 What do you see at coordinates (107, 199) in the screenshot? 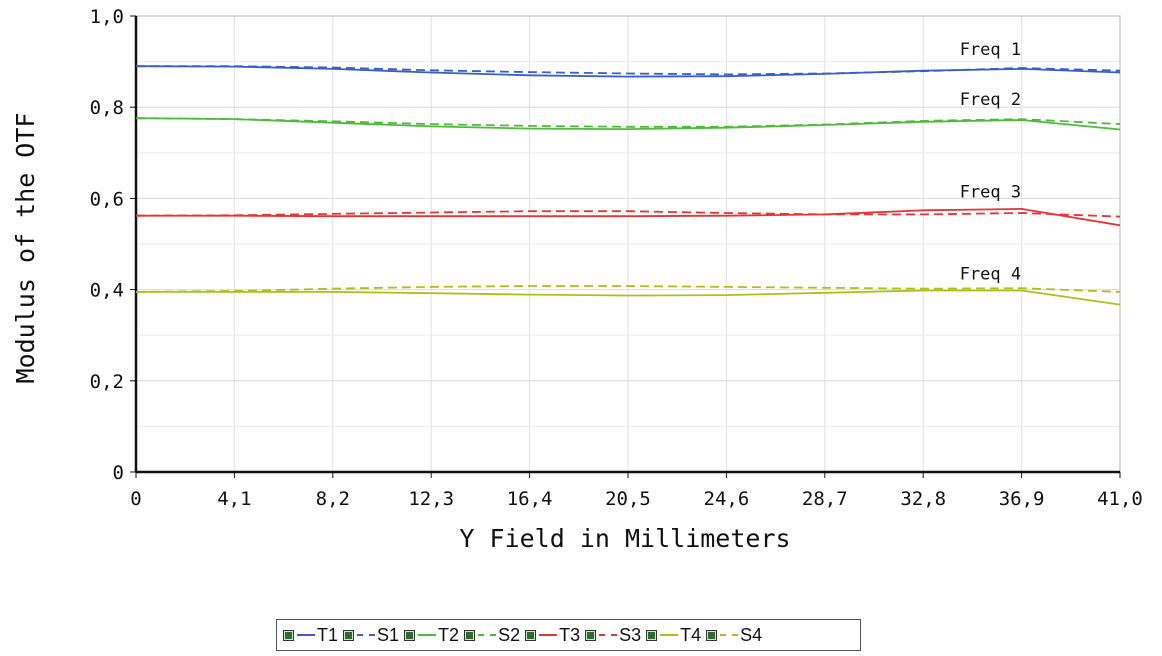
I see `y-tick-label: 0,6` at bounding box center [107, 199].